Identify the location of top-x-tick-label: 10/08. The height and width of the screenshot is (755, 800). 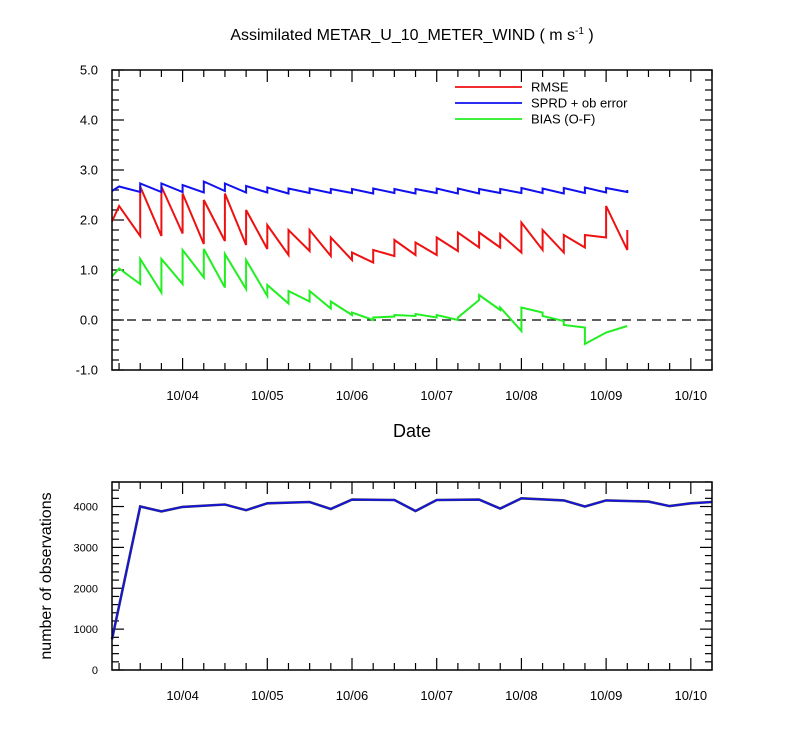
(521, 395).